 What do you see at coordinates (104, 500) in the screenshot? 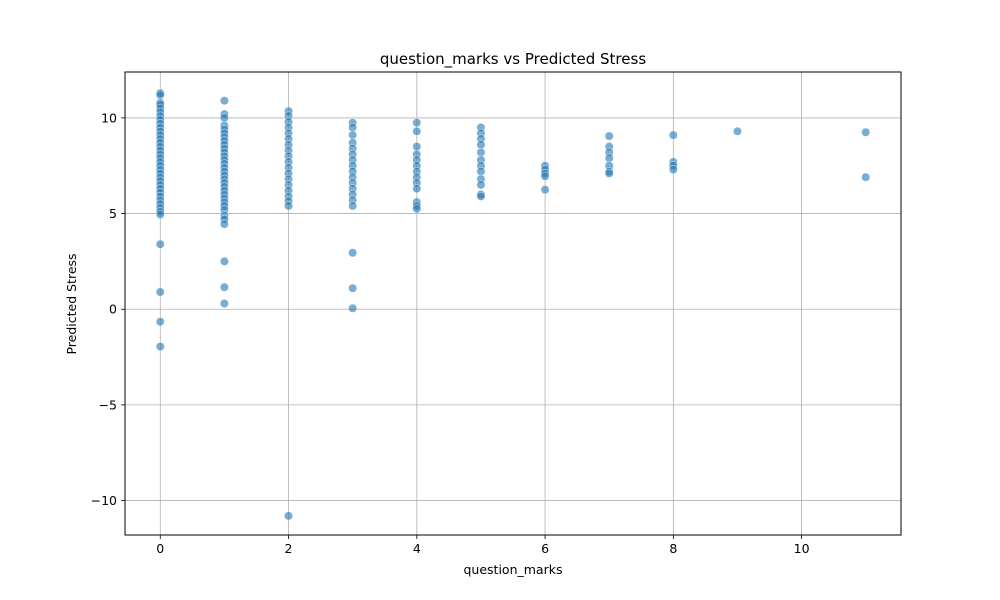
I see `y-tick-label: −10` at bounding box center [104, 500].